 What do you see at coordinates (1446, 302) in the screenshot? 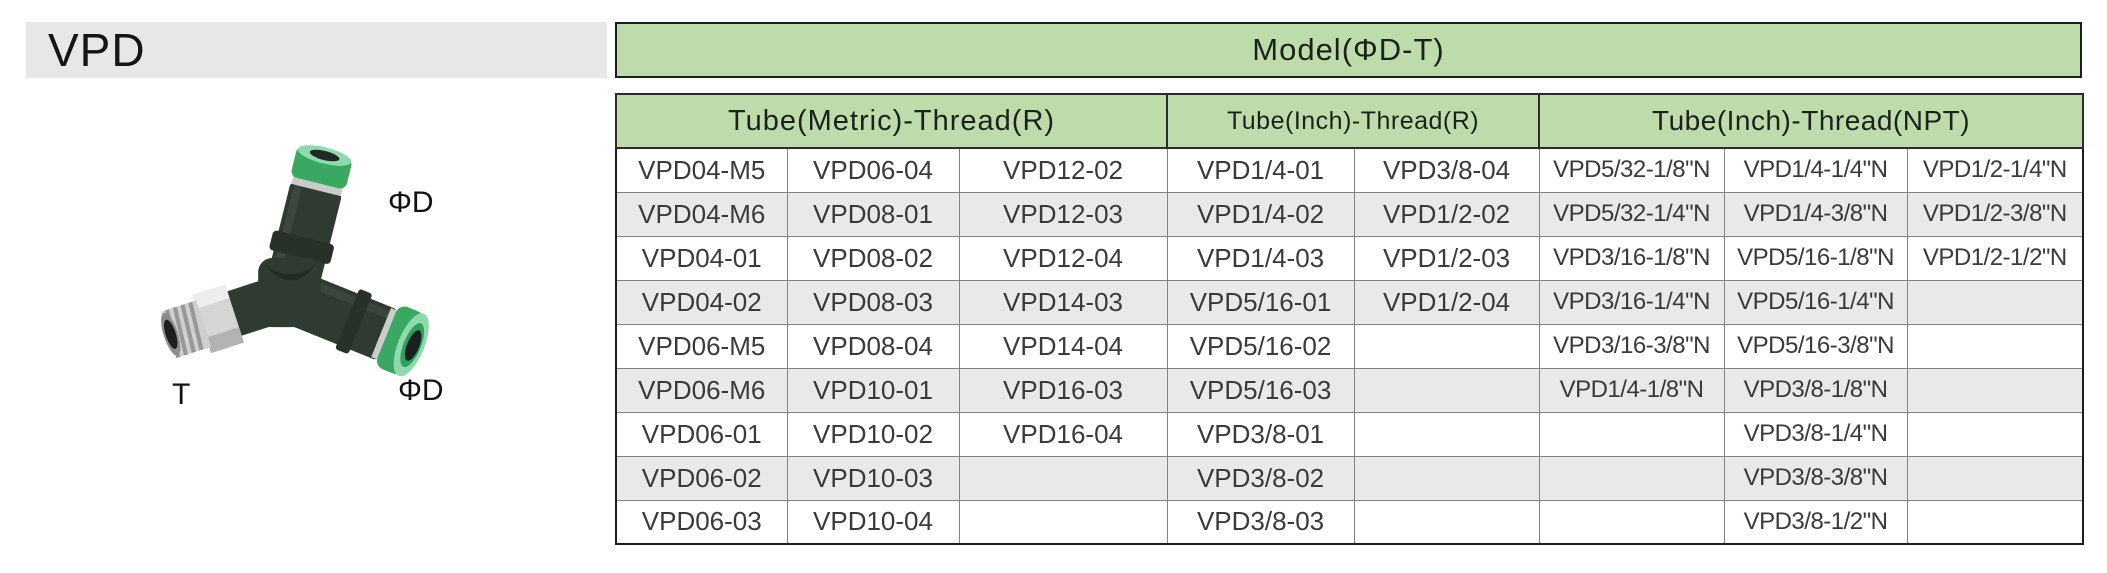
I see `model-cell: VPD1/2-04` at bounding box center [1446, 302].